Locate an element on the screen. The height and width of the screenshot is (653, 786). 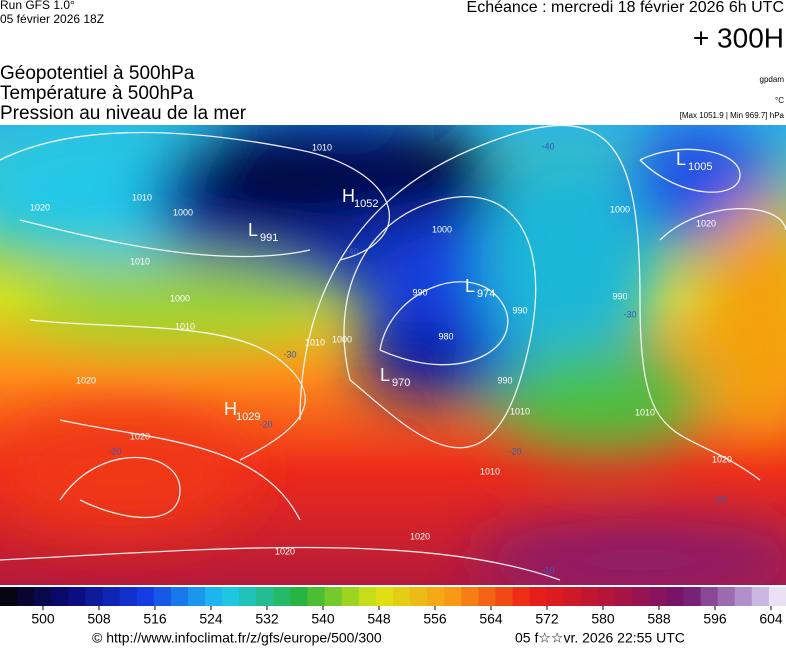
colorbar-tick-label: 500 is located at coordinates (43, 619).